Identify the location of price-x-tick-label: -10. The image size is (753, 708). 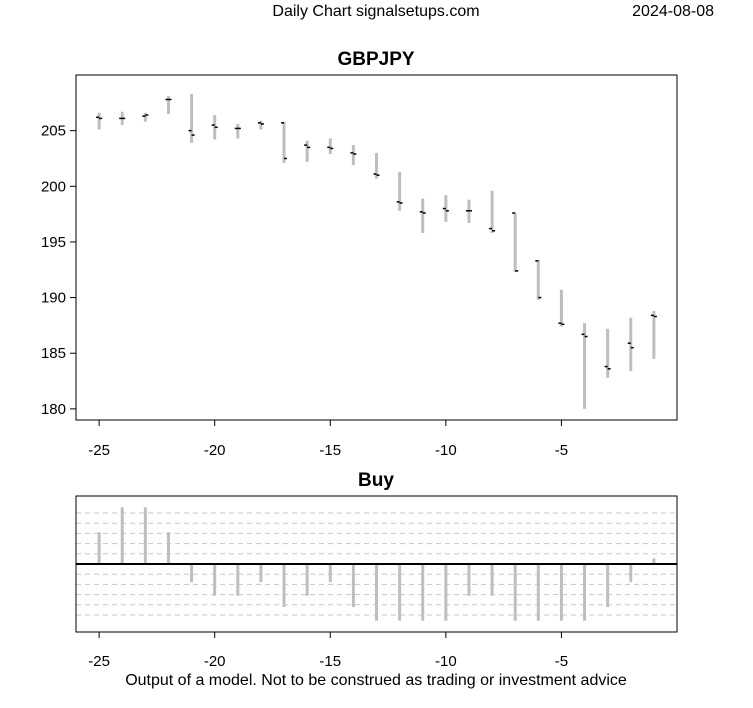
(446, 450).